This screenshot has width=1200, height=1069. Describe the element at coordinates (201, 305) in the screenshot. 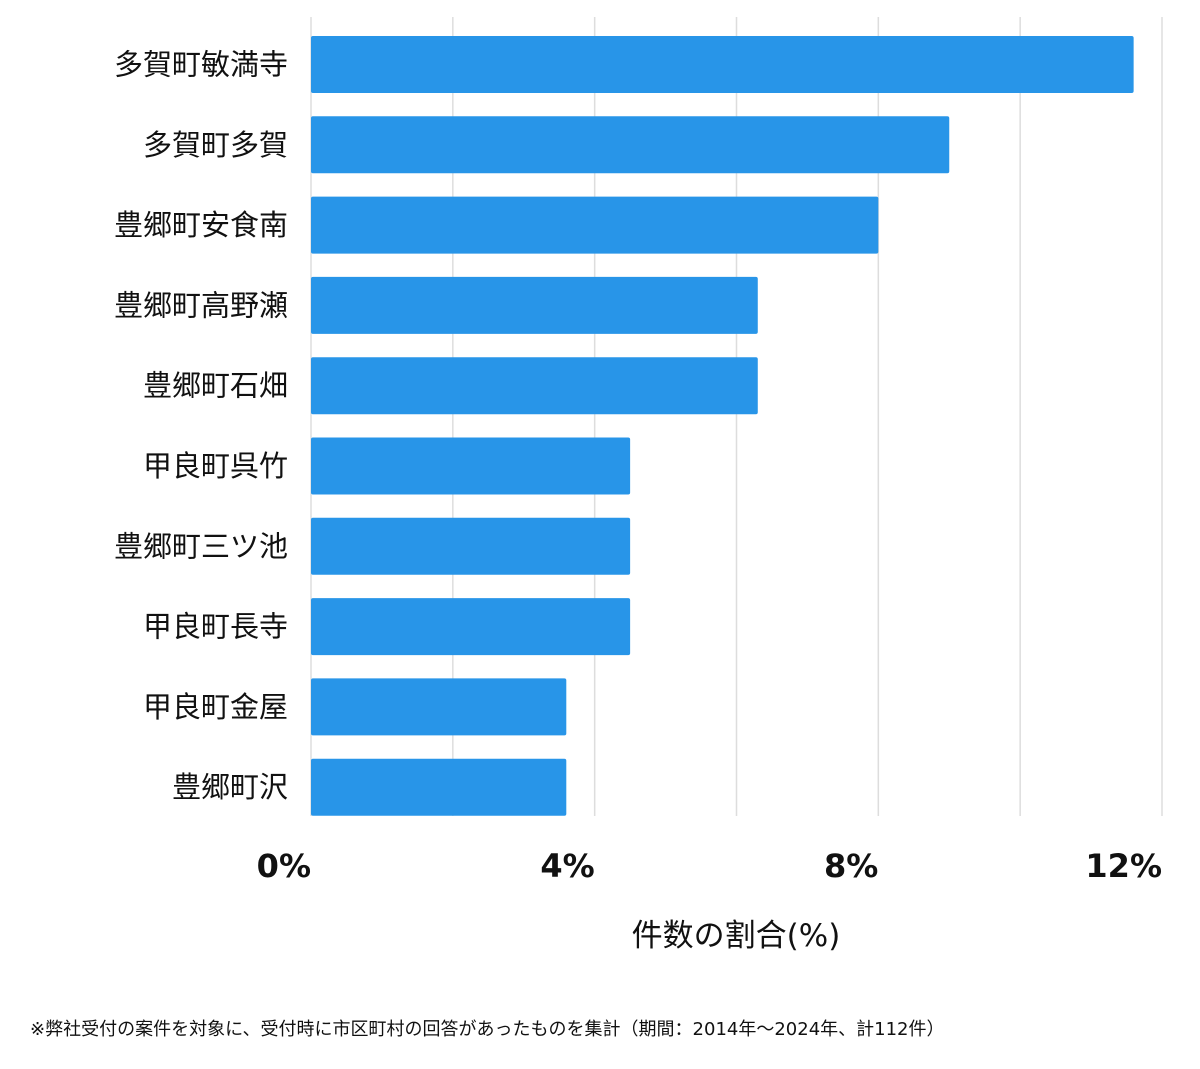

I see `category-label-3: 豊郷町高野瀬` at that location.